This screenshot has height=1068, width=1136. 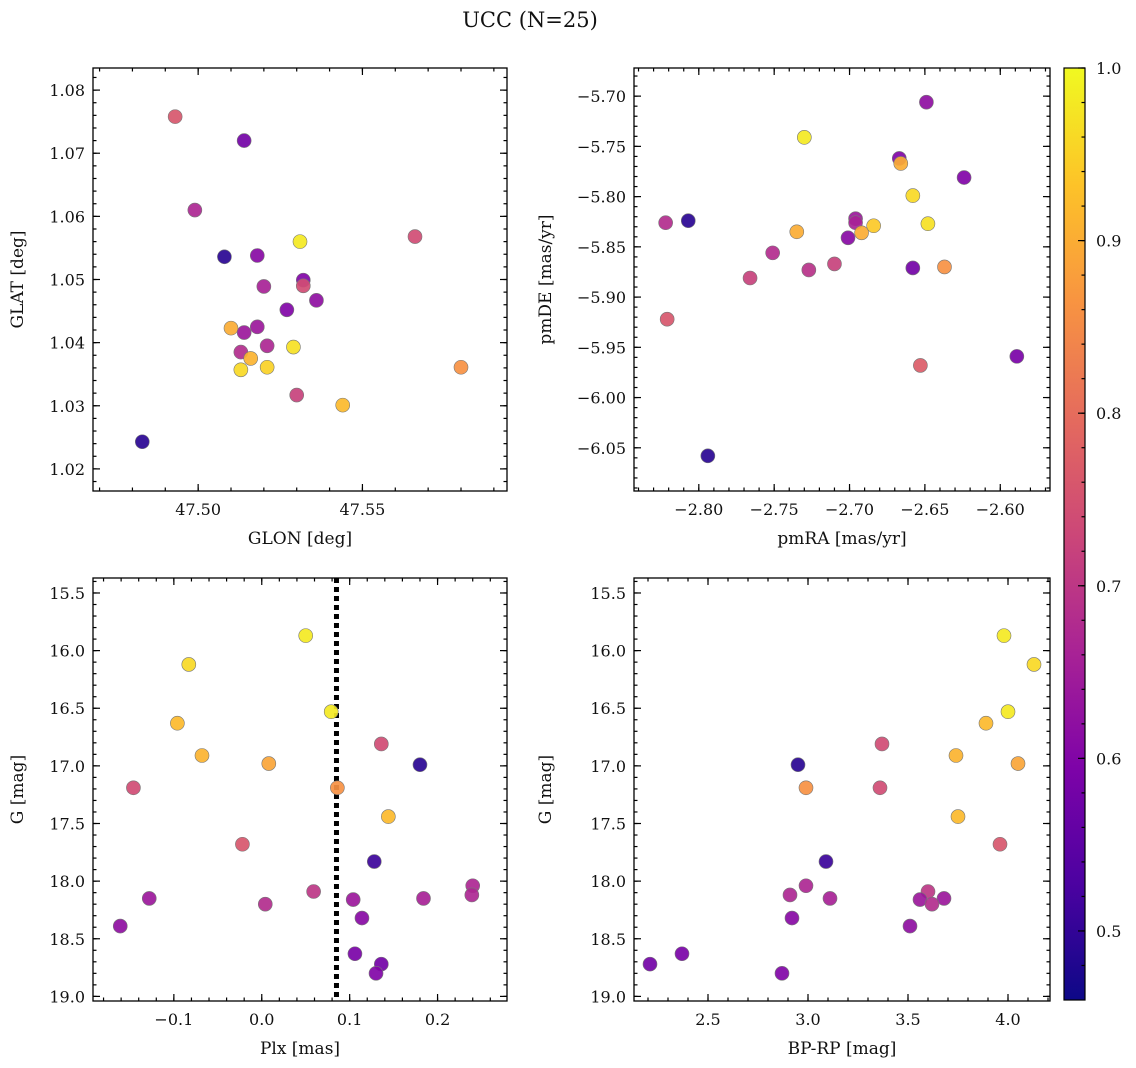 What do you see at coordinates (546, 279) in the screenshot?
I see `y-axis-label: pmDE [mas/yr]` at bounding box center [546, 279].